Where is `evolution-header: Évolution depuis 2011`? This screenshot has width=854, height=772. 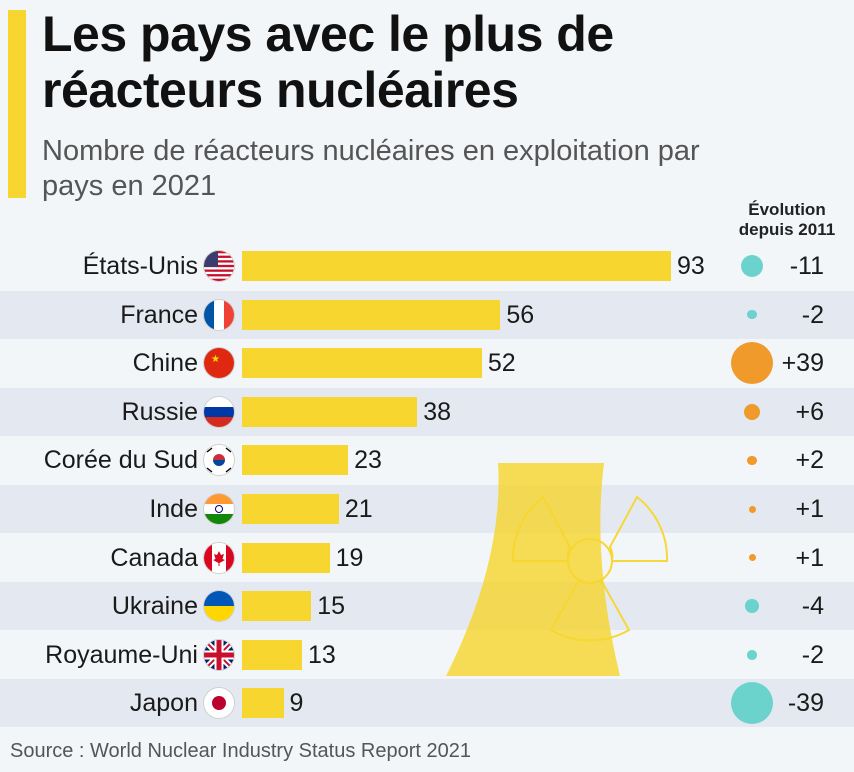 evolution-header: Évolution depuis 2011 is located at coordinates (787, 219).